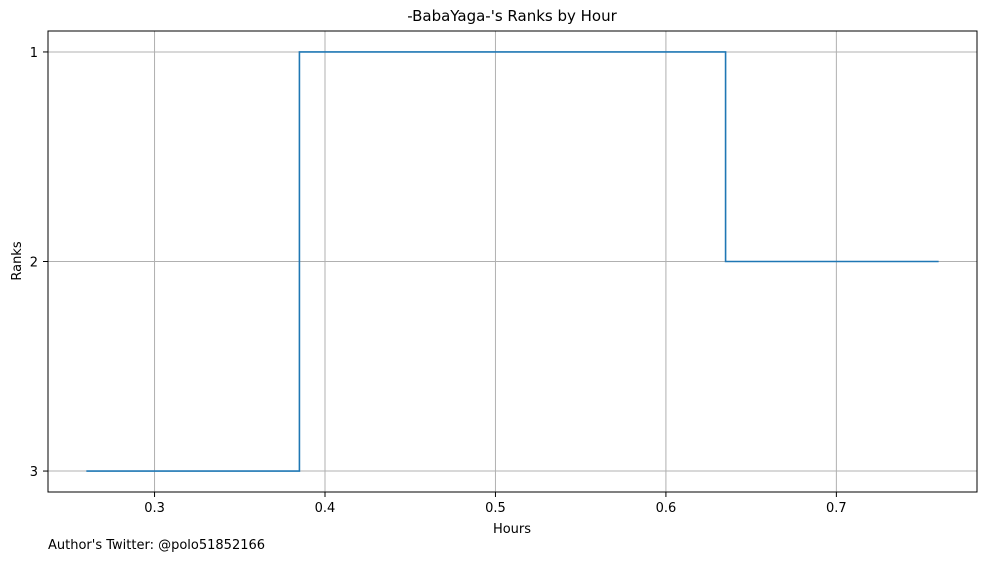 The width and height of the screenshot is (988, 562). I want to click on x-tick-label: 0.5, so click(495, 508).